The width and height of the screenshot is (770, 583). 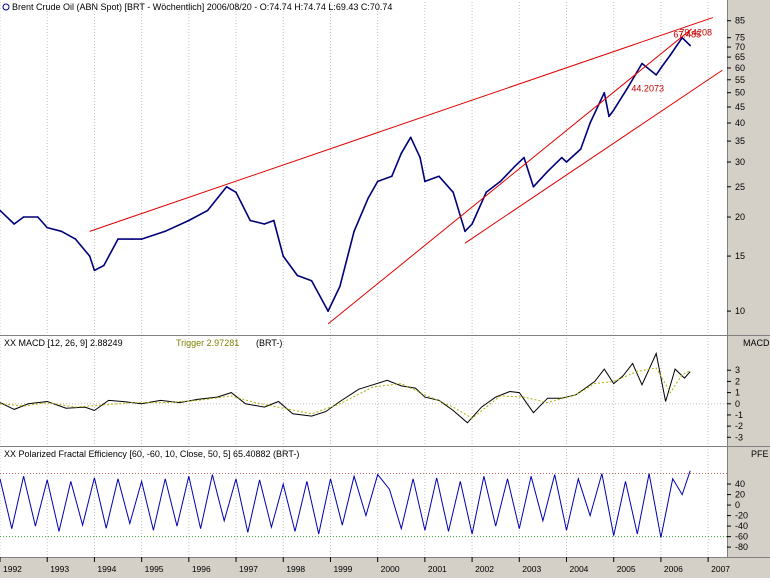 What do you see at coordinates (740, 57) in the screenshot?
I see `price-y-tick-label: 65` at bounding box center [740, 57].